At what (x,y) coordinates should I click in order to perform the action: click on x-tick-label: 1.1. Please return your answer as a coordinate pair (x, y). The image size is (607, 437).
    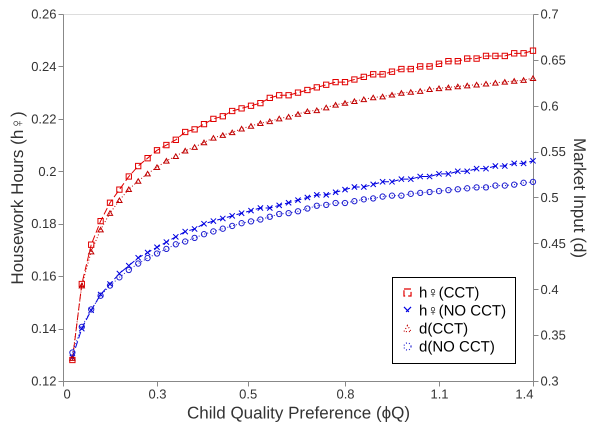
    Looking at the image, I should click on (439, 394).